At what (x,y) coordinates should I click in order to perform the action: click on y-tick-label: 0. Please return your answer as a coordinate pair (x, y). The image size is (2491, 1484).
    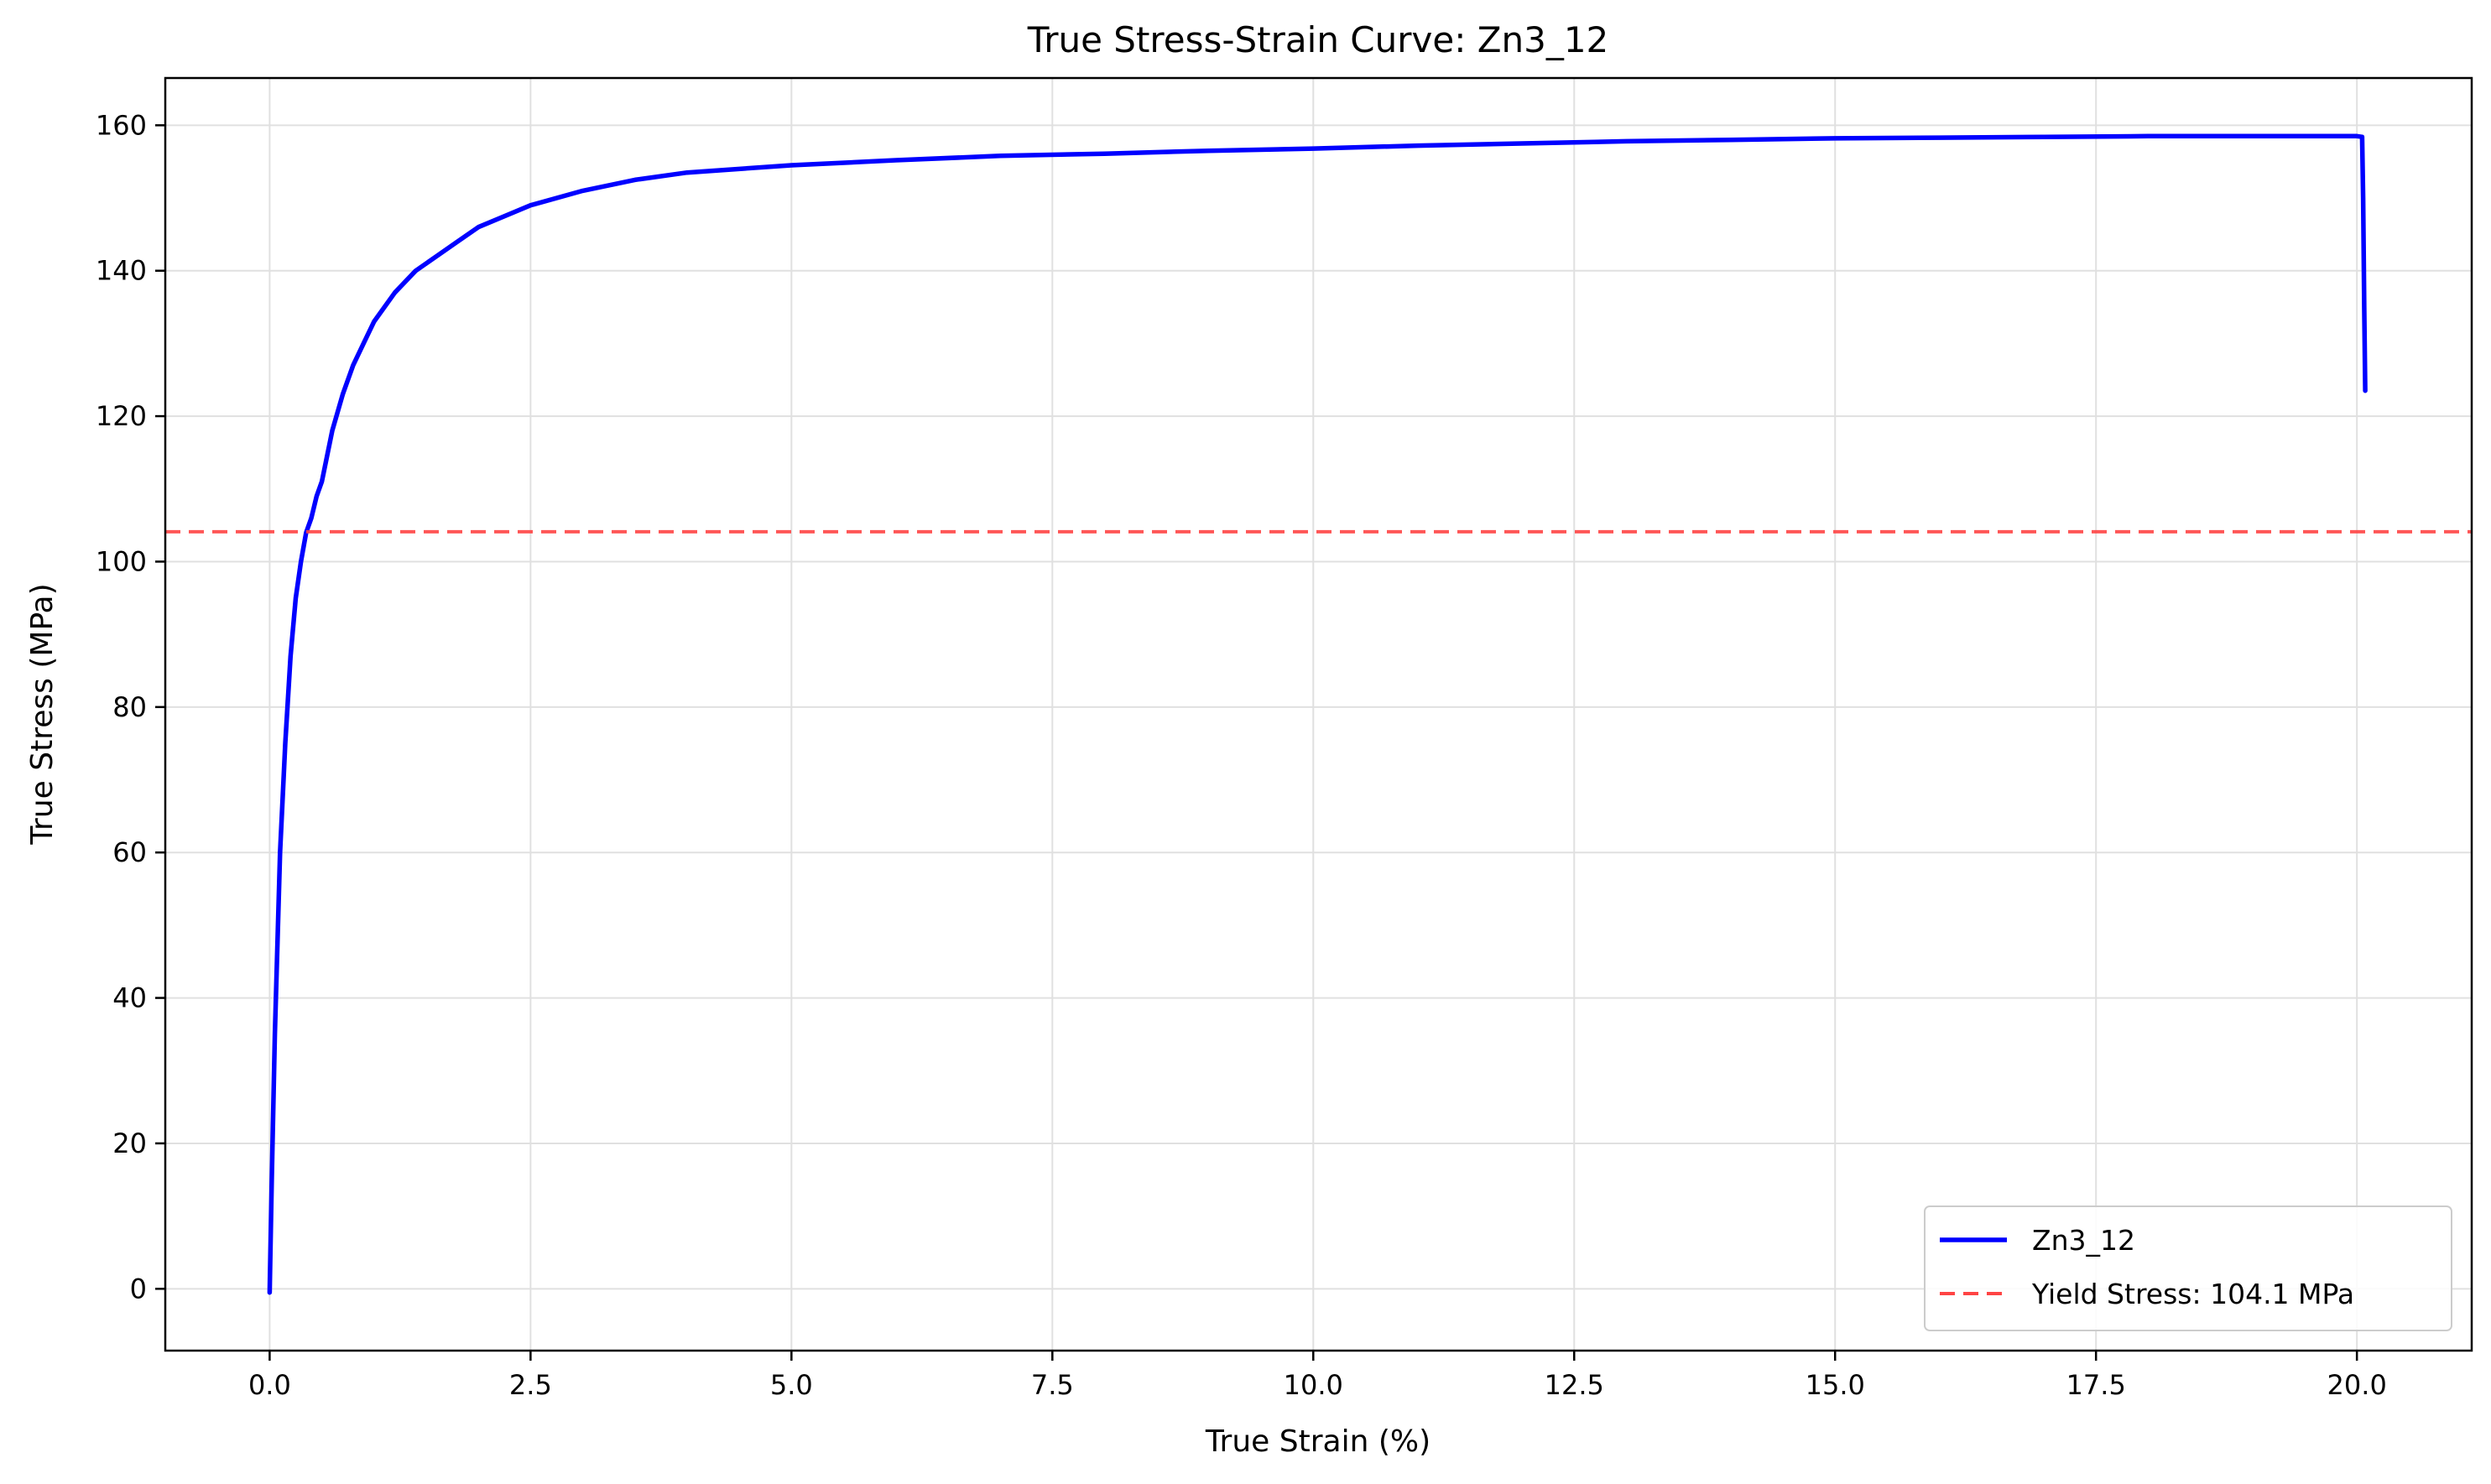
    Looking at the image, I should click on (139, 1288).